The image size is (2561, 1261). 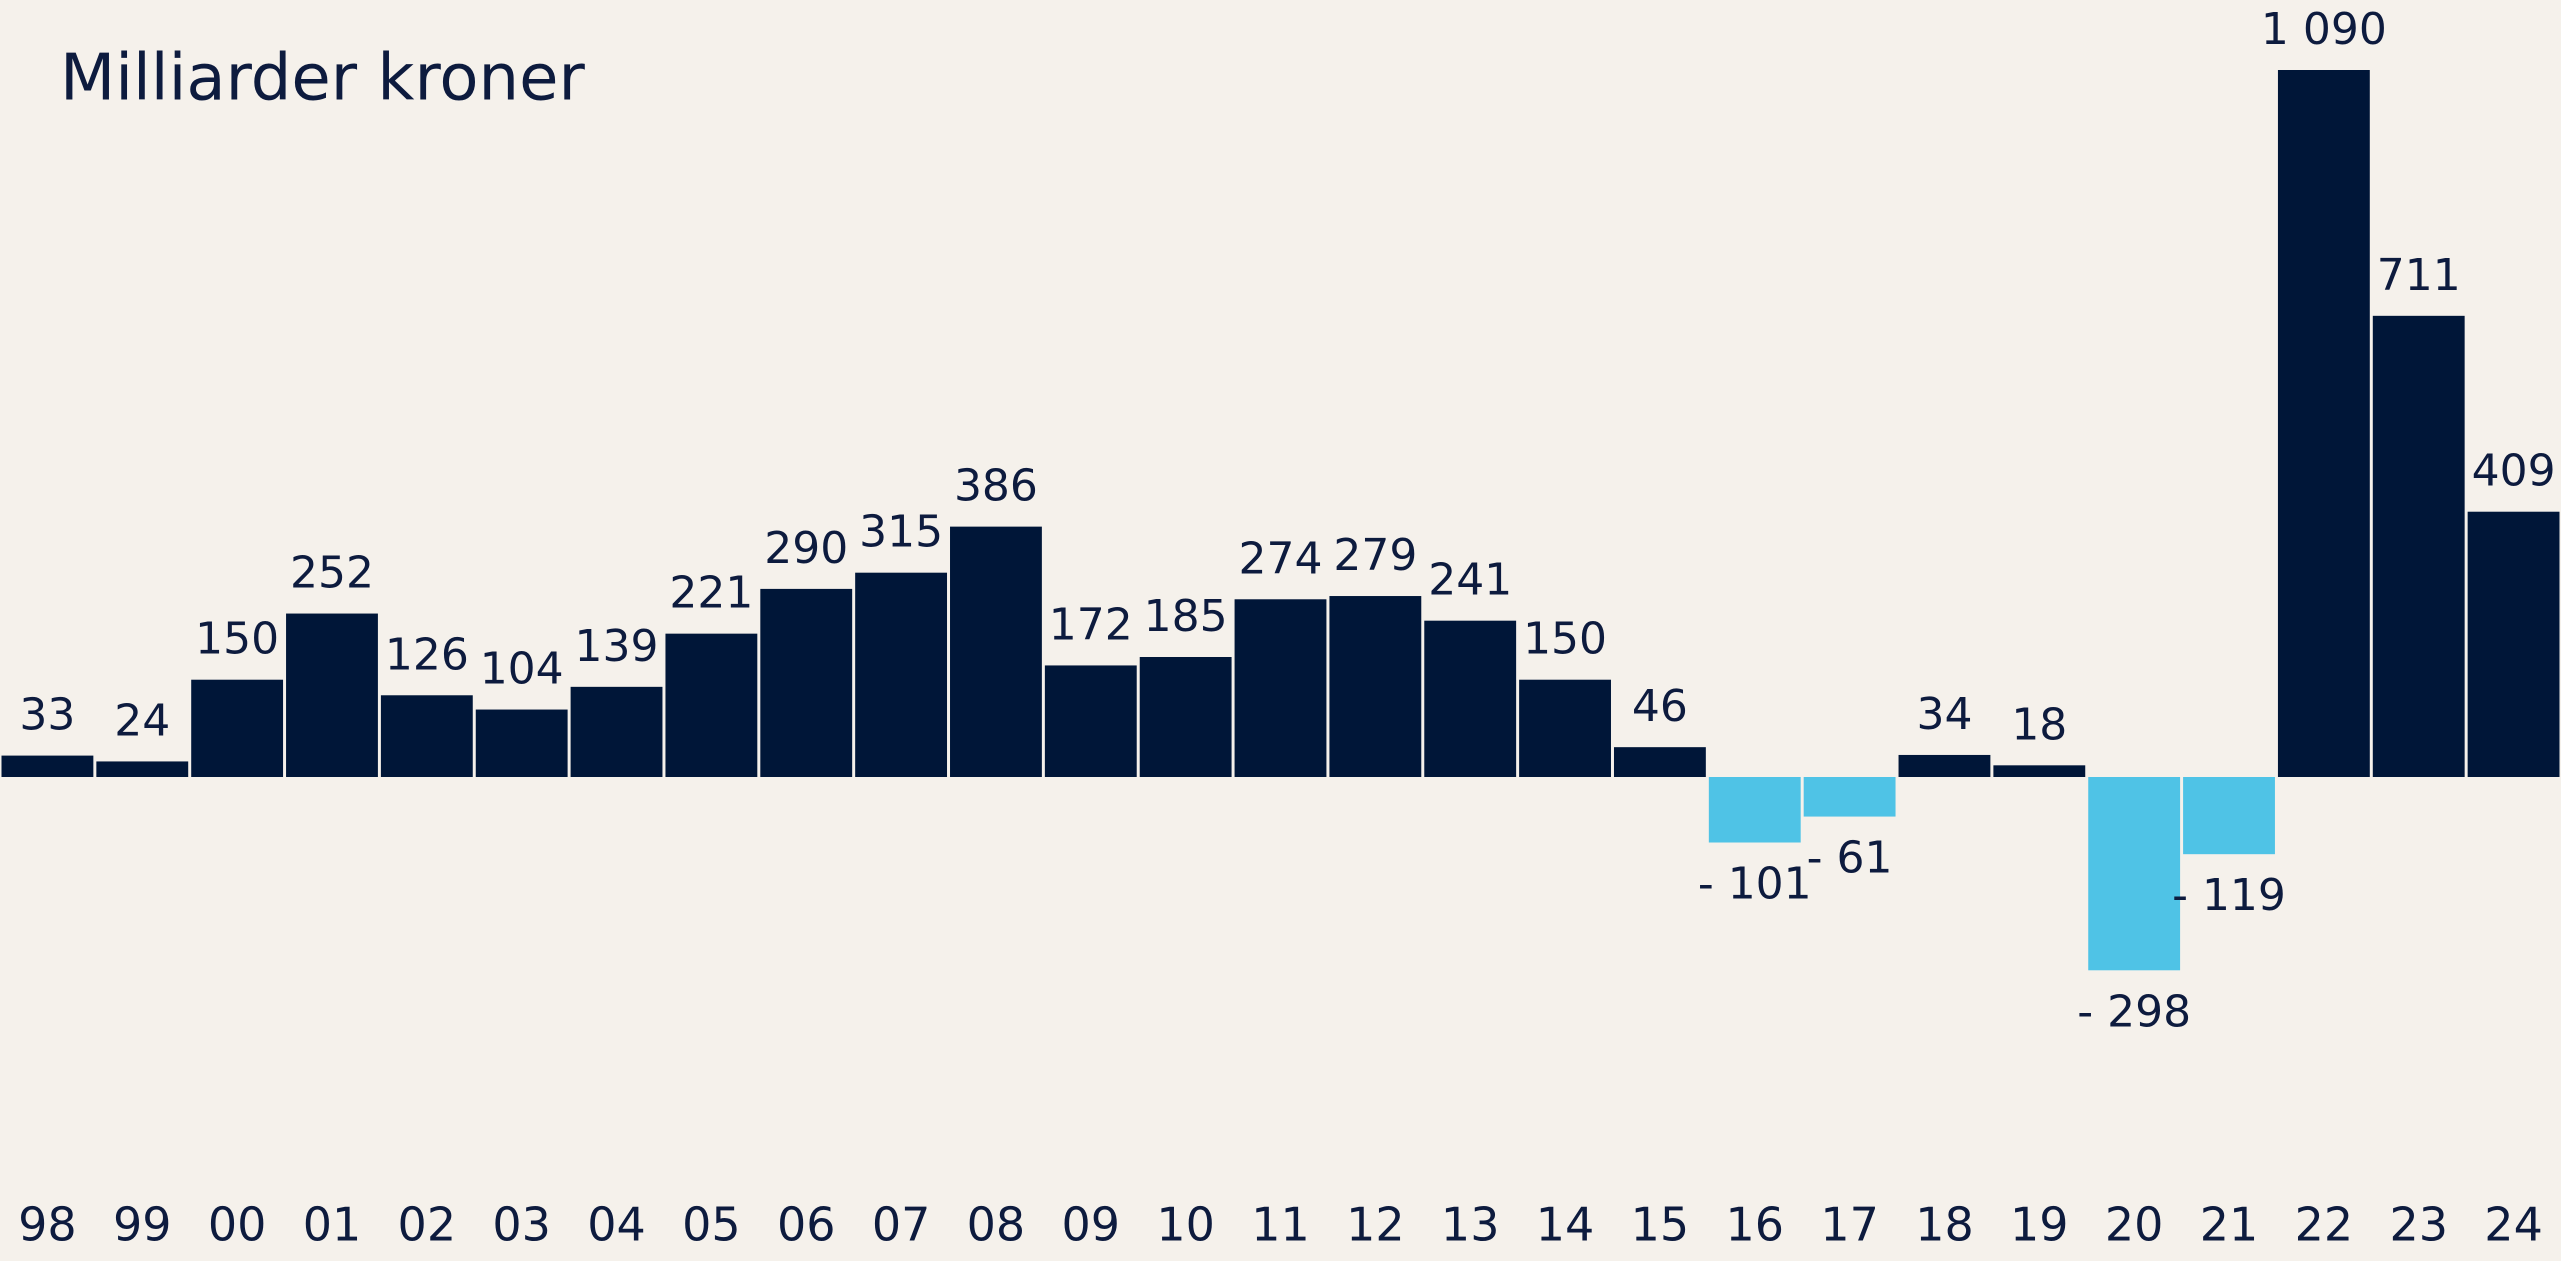 What do you see at coordinates (332, 573) in the screenshot?
I see `value-label: 252` at bounding box center [332, 573].